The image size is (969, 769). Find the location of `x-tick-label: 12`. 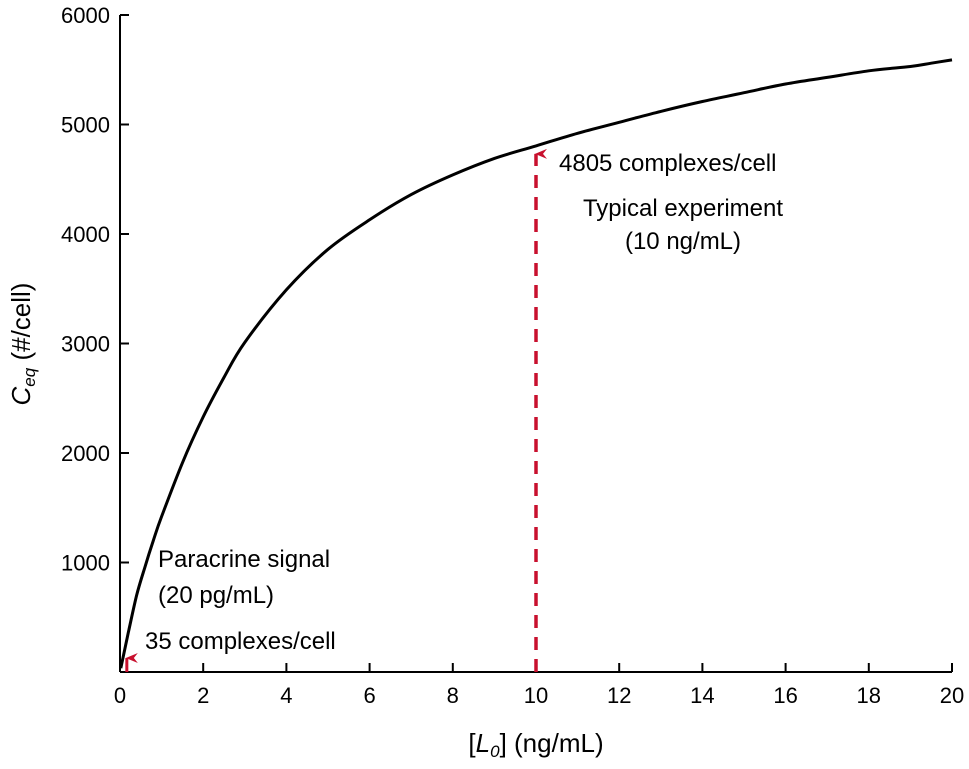

x-tick-label: 12 is located at coordinates (619, 695).